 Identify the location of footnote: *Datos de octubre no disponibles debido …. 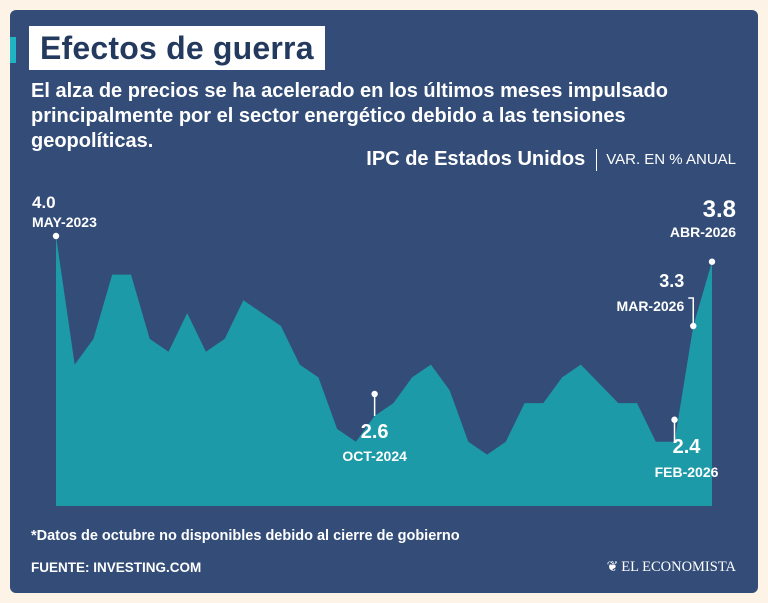
(245, 536).